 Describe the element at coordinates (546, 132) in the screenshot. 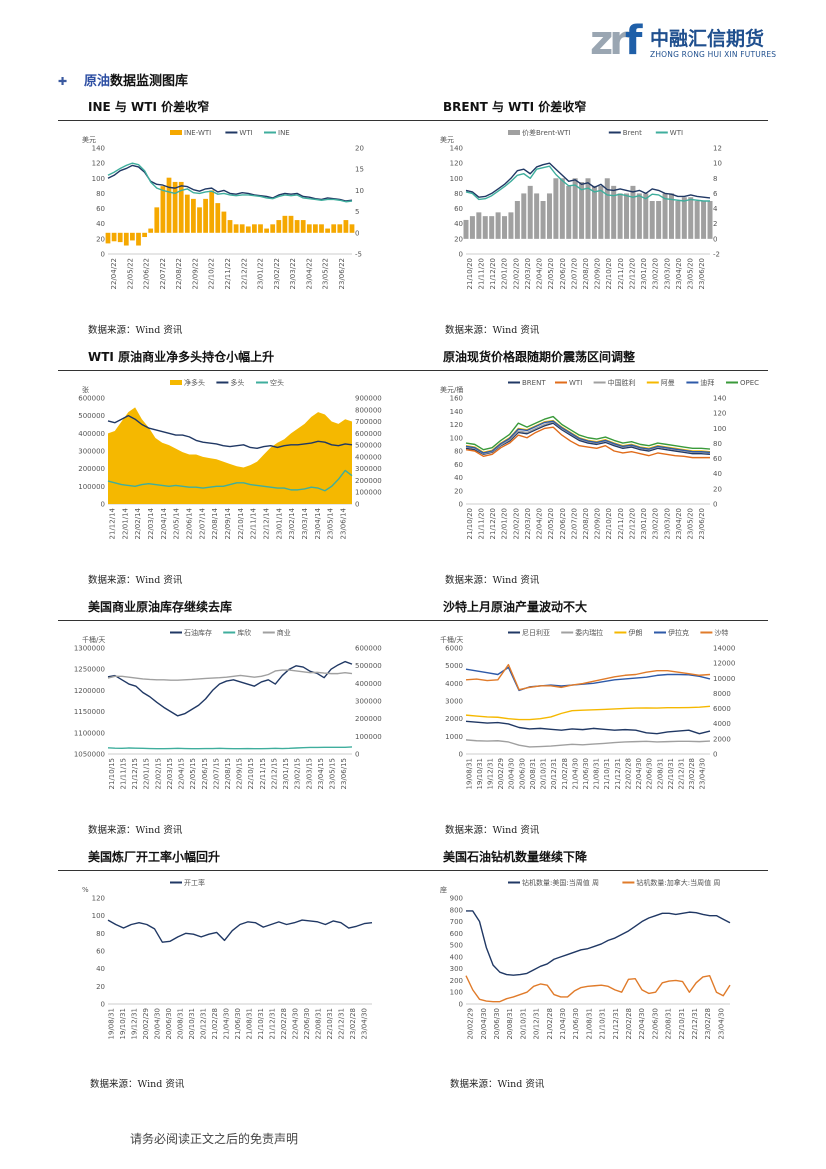

I see `legend-entry: 价差Brent-WTI` at that location.